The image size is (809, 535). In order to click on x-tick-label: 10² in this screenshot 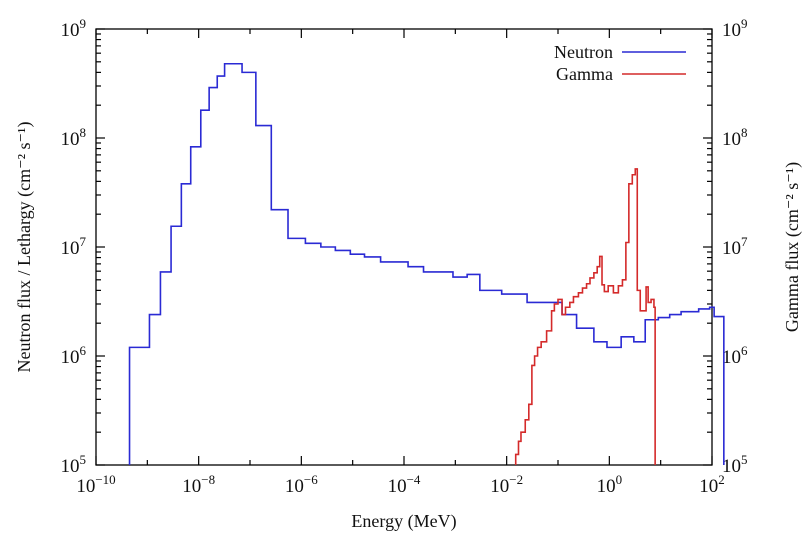, I will do `click(712, 484)`.